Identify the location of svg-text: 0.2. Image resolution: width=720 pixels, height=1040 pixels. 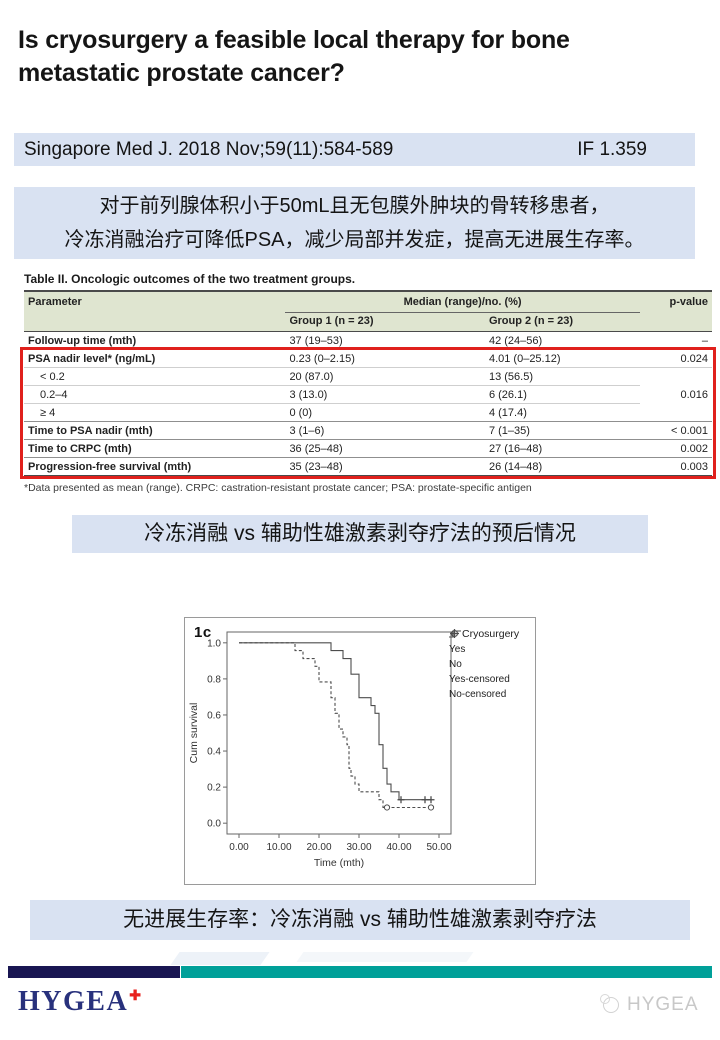
(214, 788).